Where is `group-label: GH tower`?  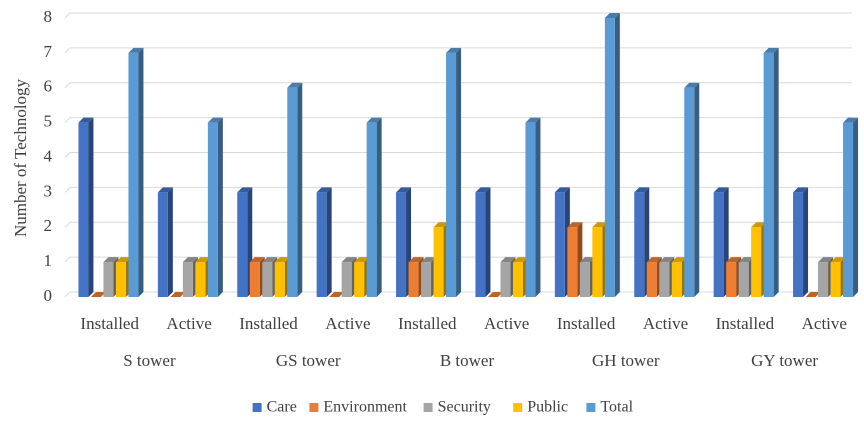 group-label: GH tower is located at coordinates (626, 360).